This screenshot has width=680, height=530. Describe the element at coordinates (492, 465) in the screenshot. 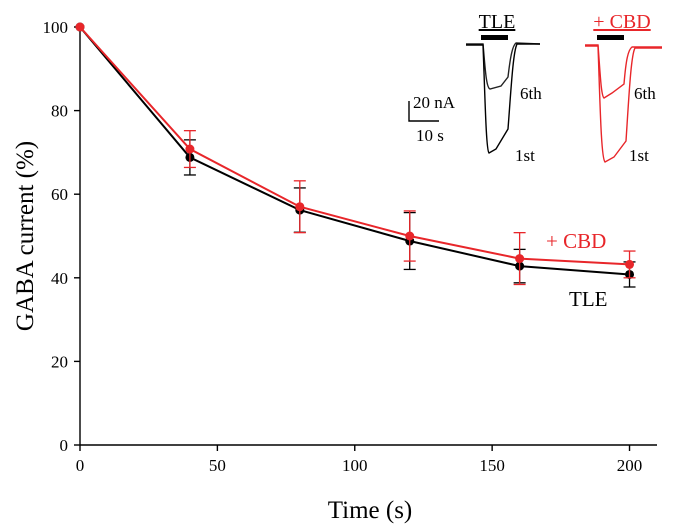

I see `x-tick-label: 150` at that location.